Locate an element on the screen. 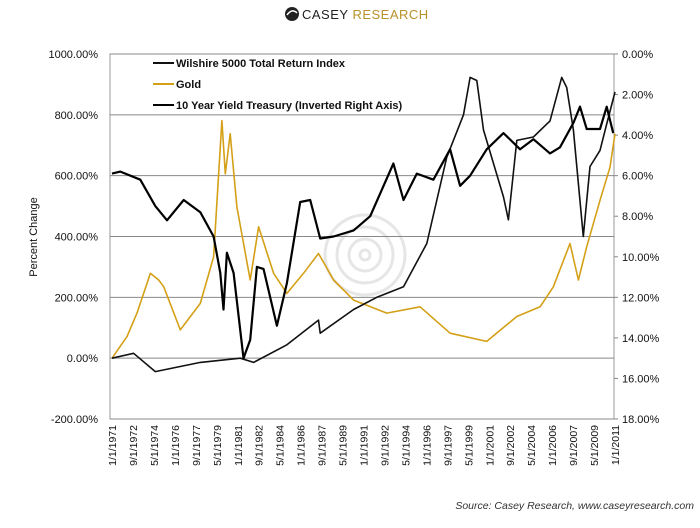 The image size is (700, 528). x-tick-label: 1/1/2001 is located at coordinates (490, 445).